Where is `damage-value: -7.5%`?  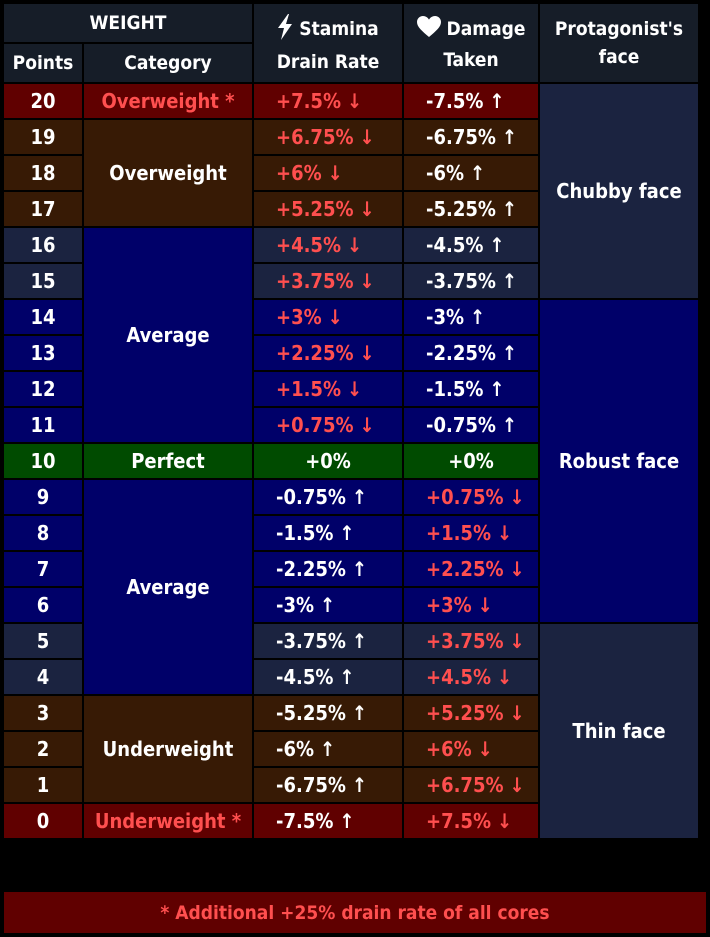
damage-value: -7.5% is located at coordinates (455, 101).